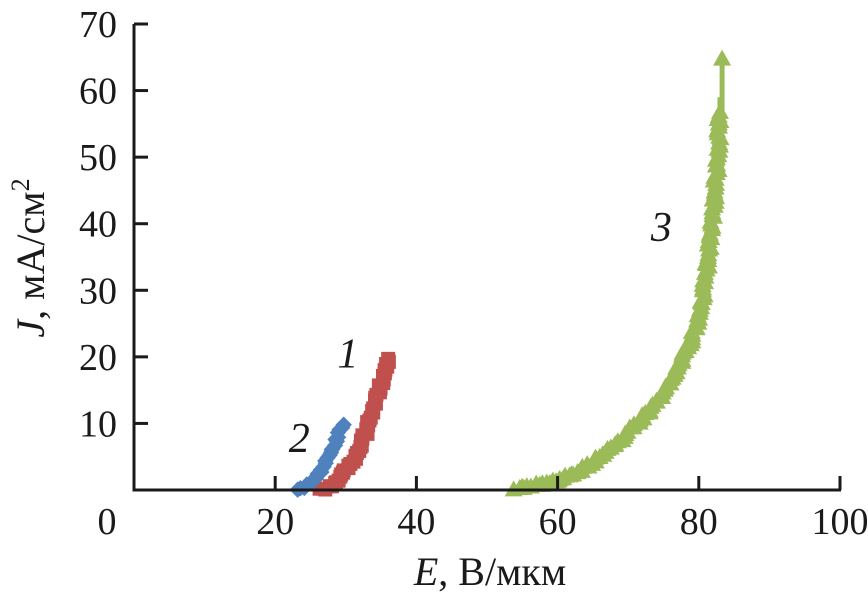 The height and width of the screenshot is (600, 868). Describe the element at coordinates (98, 225) in the screenshot. I see `y-tick-label: 40` at that location.